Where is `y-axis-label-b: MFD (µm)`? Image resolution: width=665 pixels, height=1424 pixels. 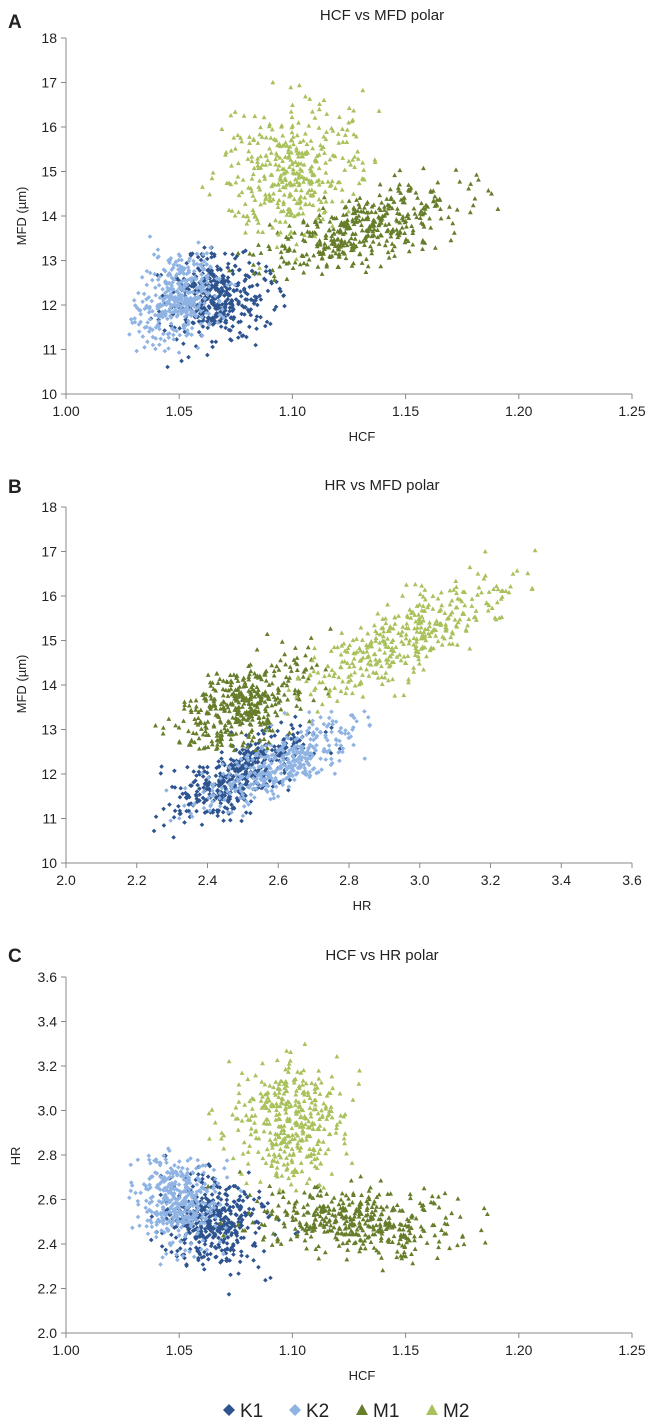 y-axis-label-b: MFD (µm) is located at coordinates (21, 684).